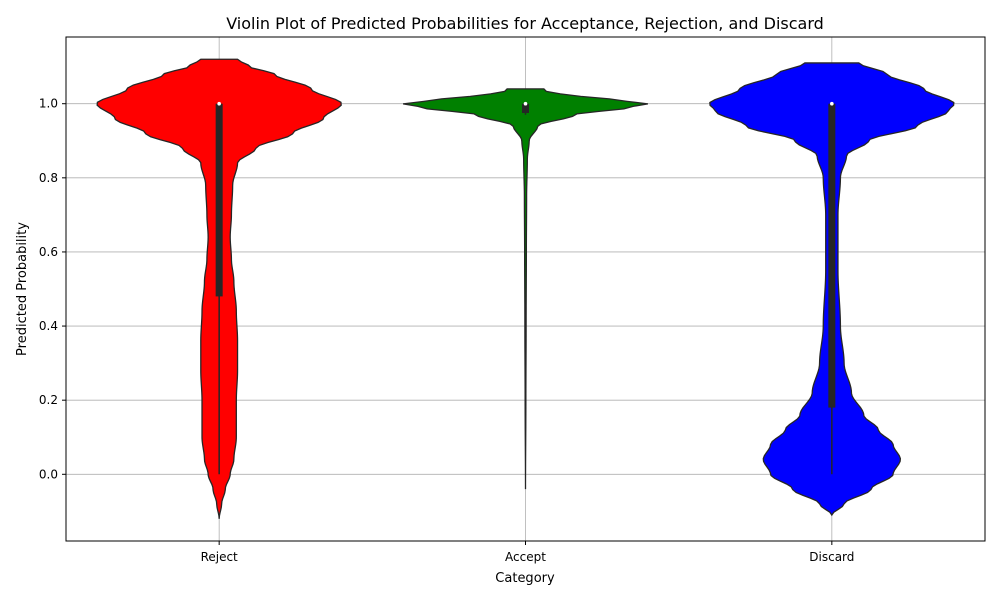  What do you see at coordinates (525, 557) in the screenshot?
I see `x-tick-label-accept: Accept` at bounding box center [525, 557].